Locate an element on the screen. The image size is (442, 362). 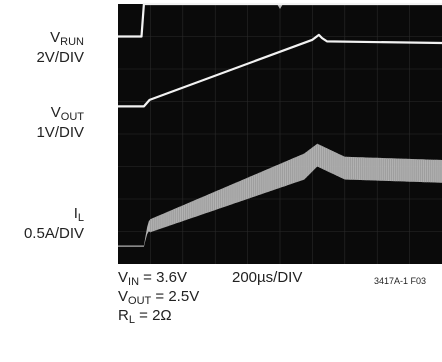
vout-condition: VOUT = 2.5V is located at coordinates (158, 299).